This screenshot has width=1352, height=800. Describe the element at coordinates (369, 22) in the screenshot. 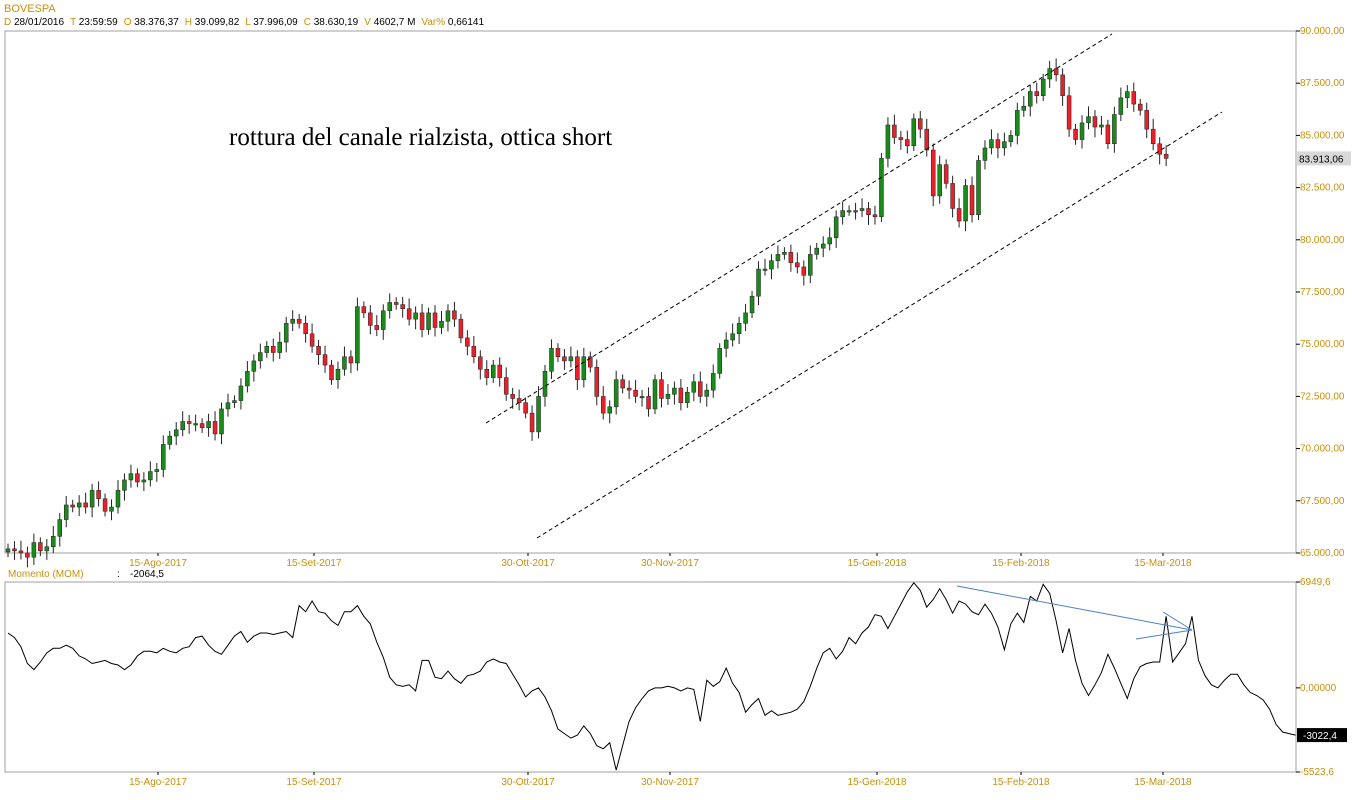

I see `info-key-6: V` at that location.